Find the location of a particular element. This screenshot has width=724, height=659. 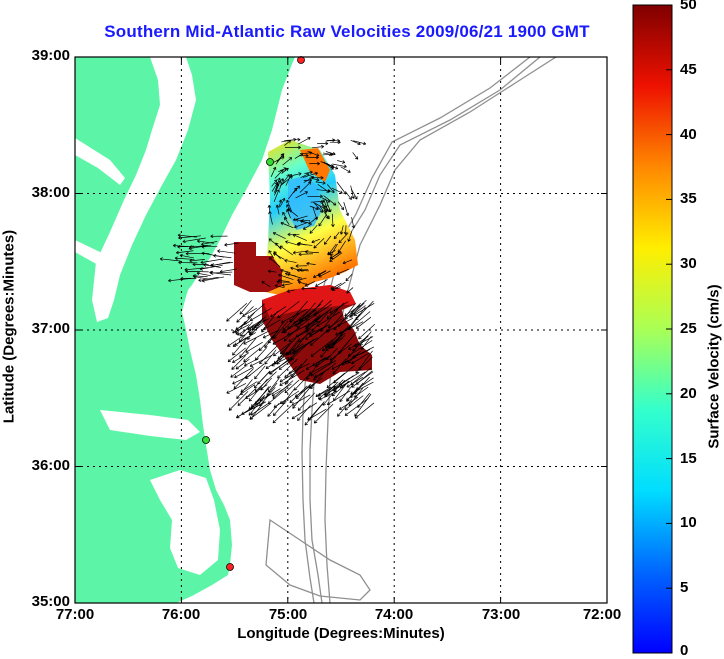

velocity-vectors is located at coordinates (267, 281).